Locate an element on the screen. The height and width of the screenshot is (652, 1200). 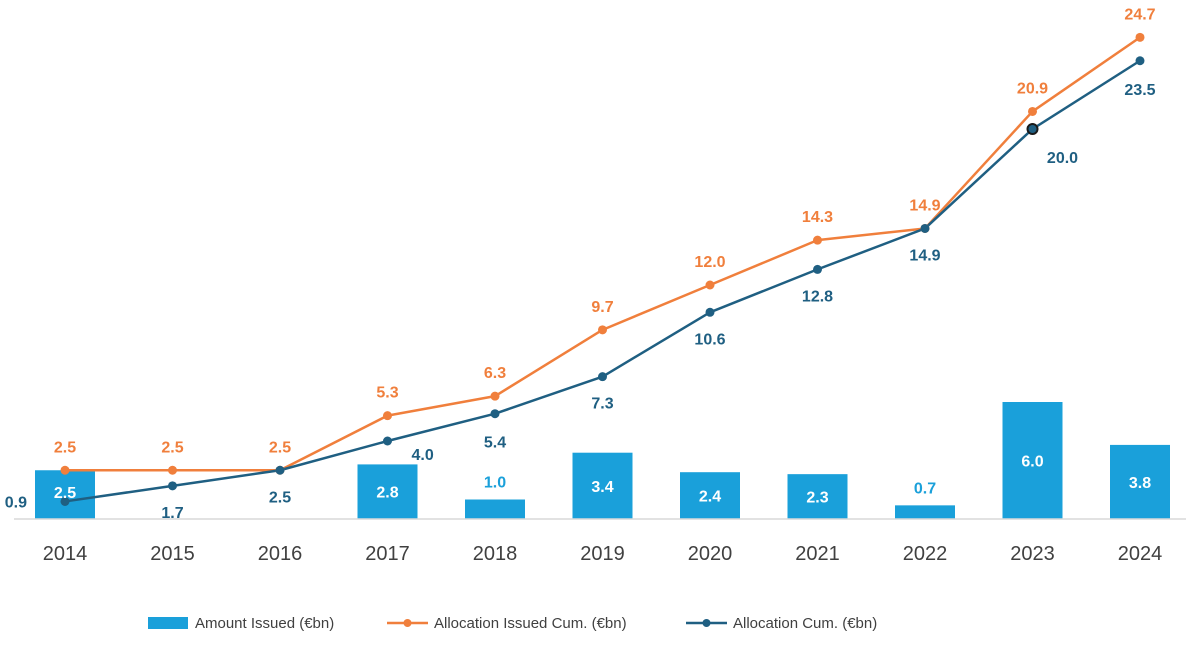
allocation-cum-point-2015 is located at coordinates (172, 486).